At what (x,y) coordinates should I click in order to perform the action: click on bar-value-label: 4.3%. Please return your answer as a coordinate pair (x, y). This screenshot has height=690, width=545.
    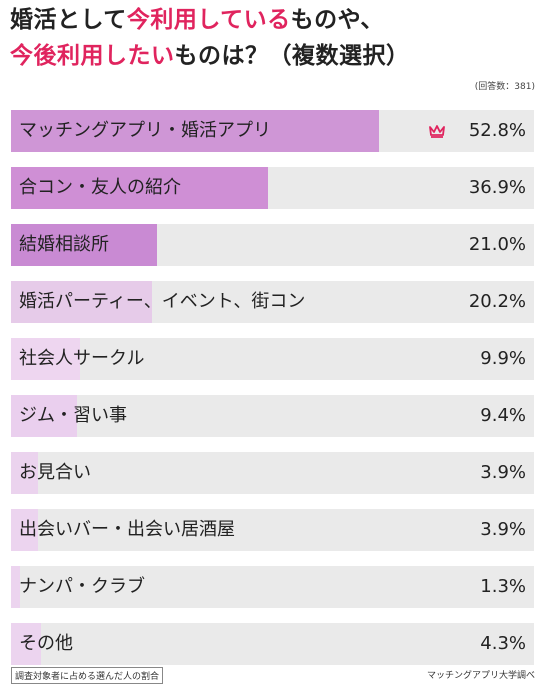
    Looking at the image, I should click on (503, 643).